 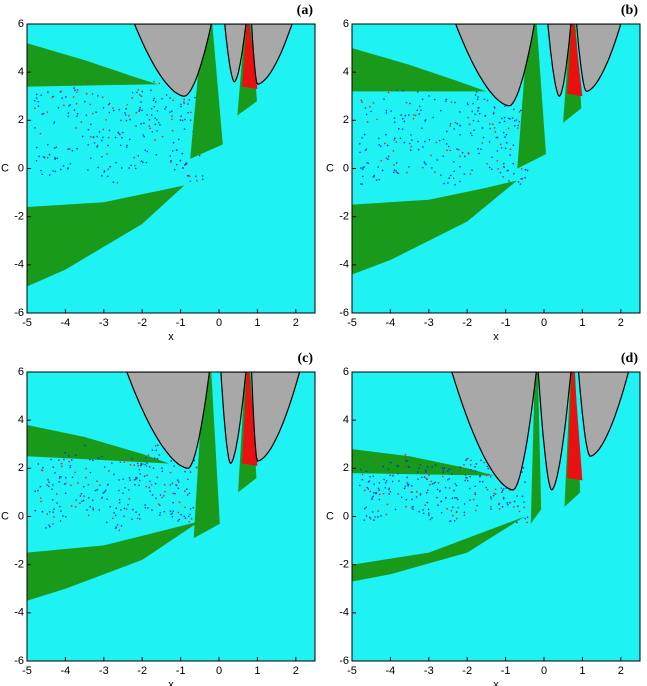 I want to click on y-tick-label: 0, so click(x=21, y=516).